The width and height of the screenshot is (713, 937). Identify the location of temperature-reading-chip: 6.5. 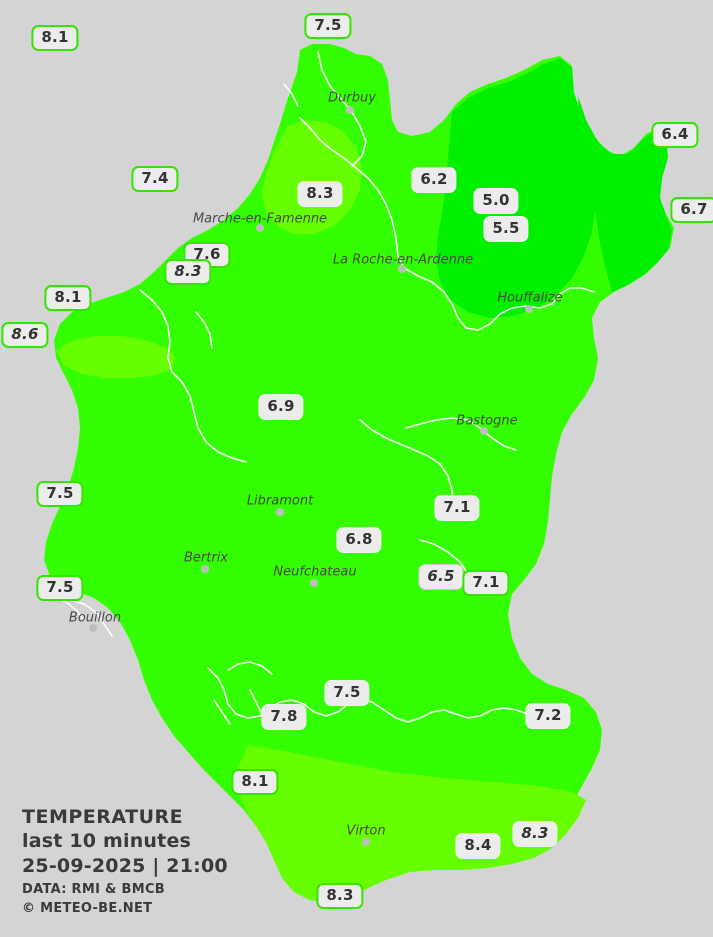
(441, 577).